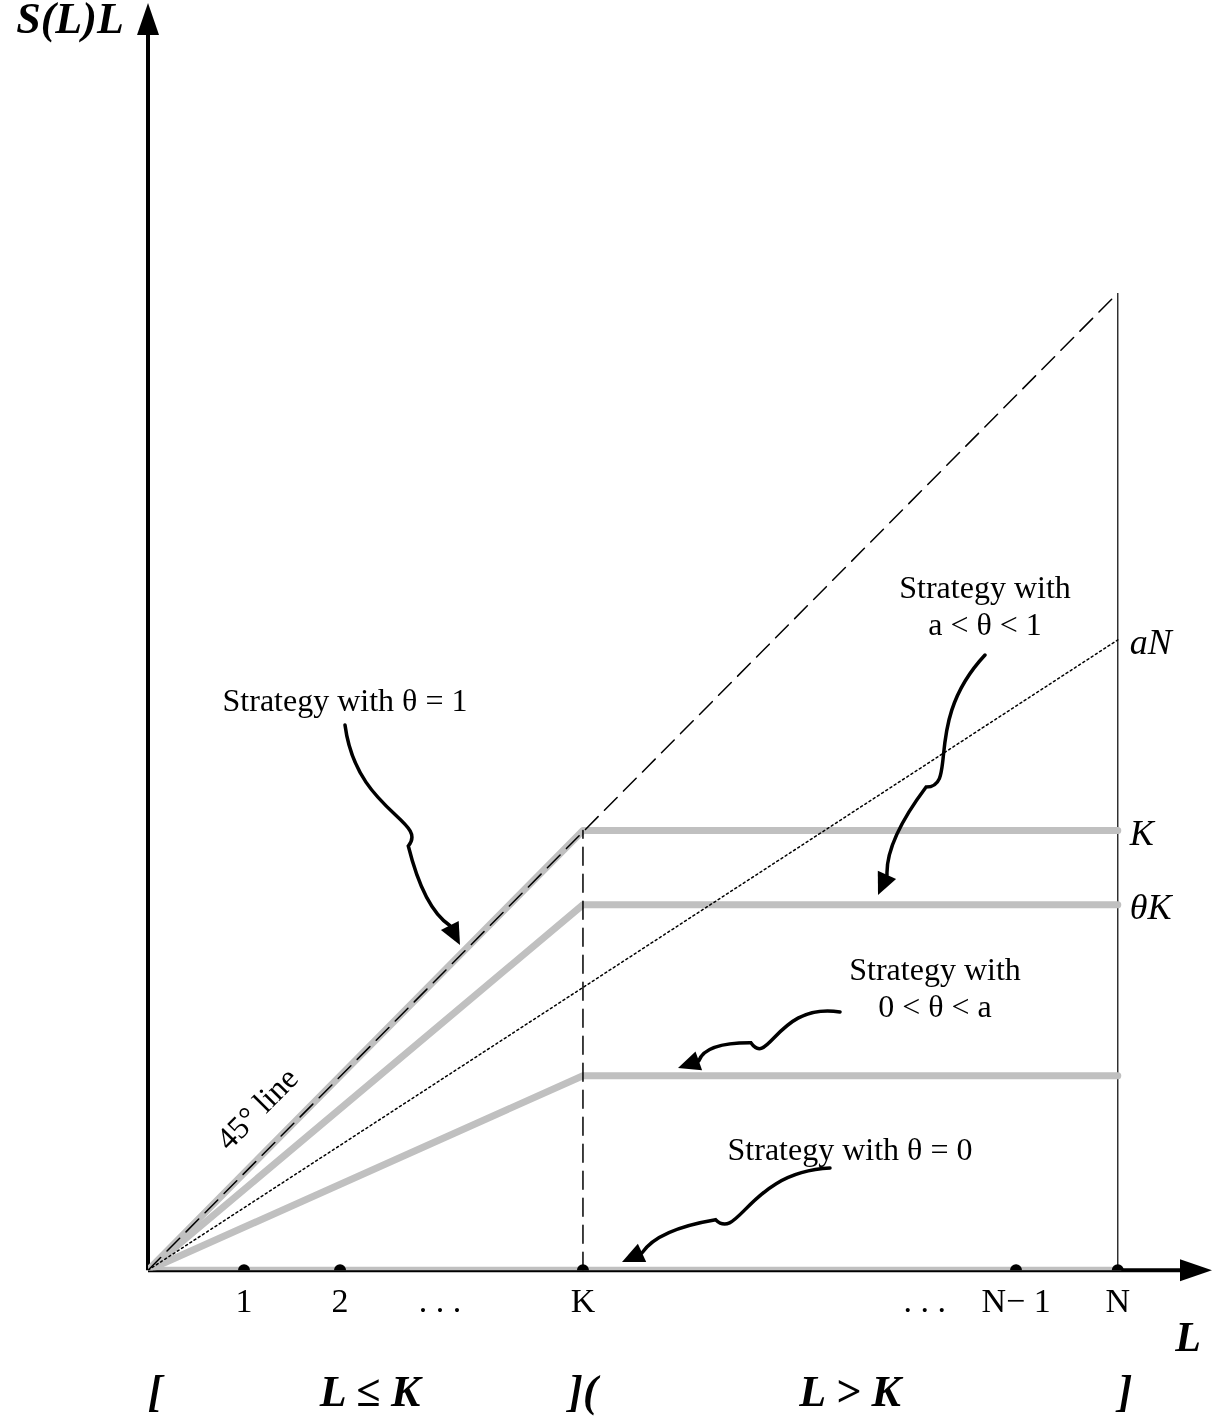 Image resolution: width=1215 pixels, height=1427 pixels. What do you see at coordinates (371, 1392) in the screenshot?
I see `text: L ≤ K` at bounding box center [371, 1392].